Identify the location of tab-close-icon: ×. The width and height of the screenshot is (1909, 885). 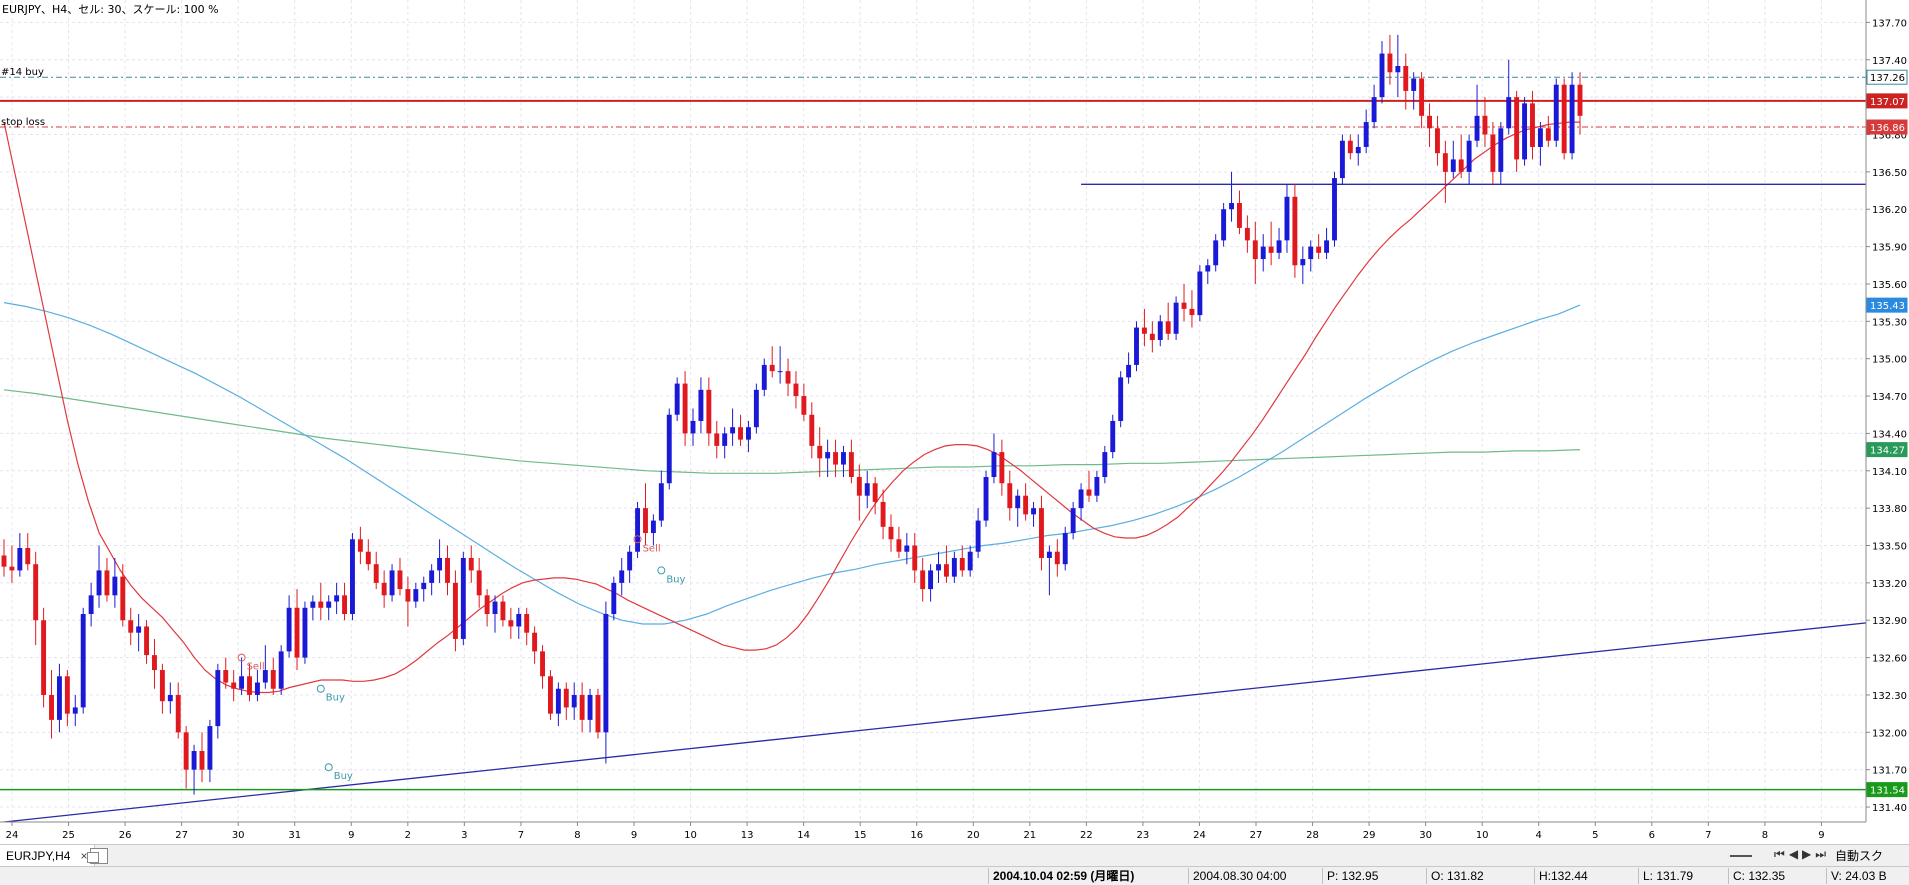
(84, 855).